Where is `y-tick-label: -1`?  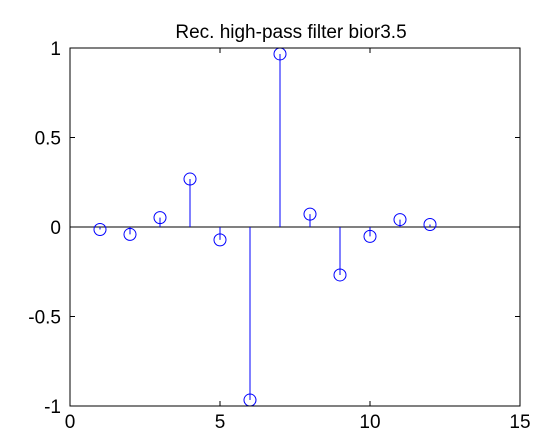 y-tick-label: -1 is located at coordinates (52, 407).